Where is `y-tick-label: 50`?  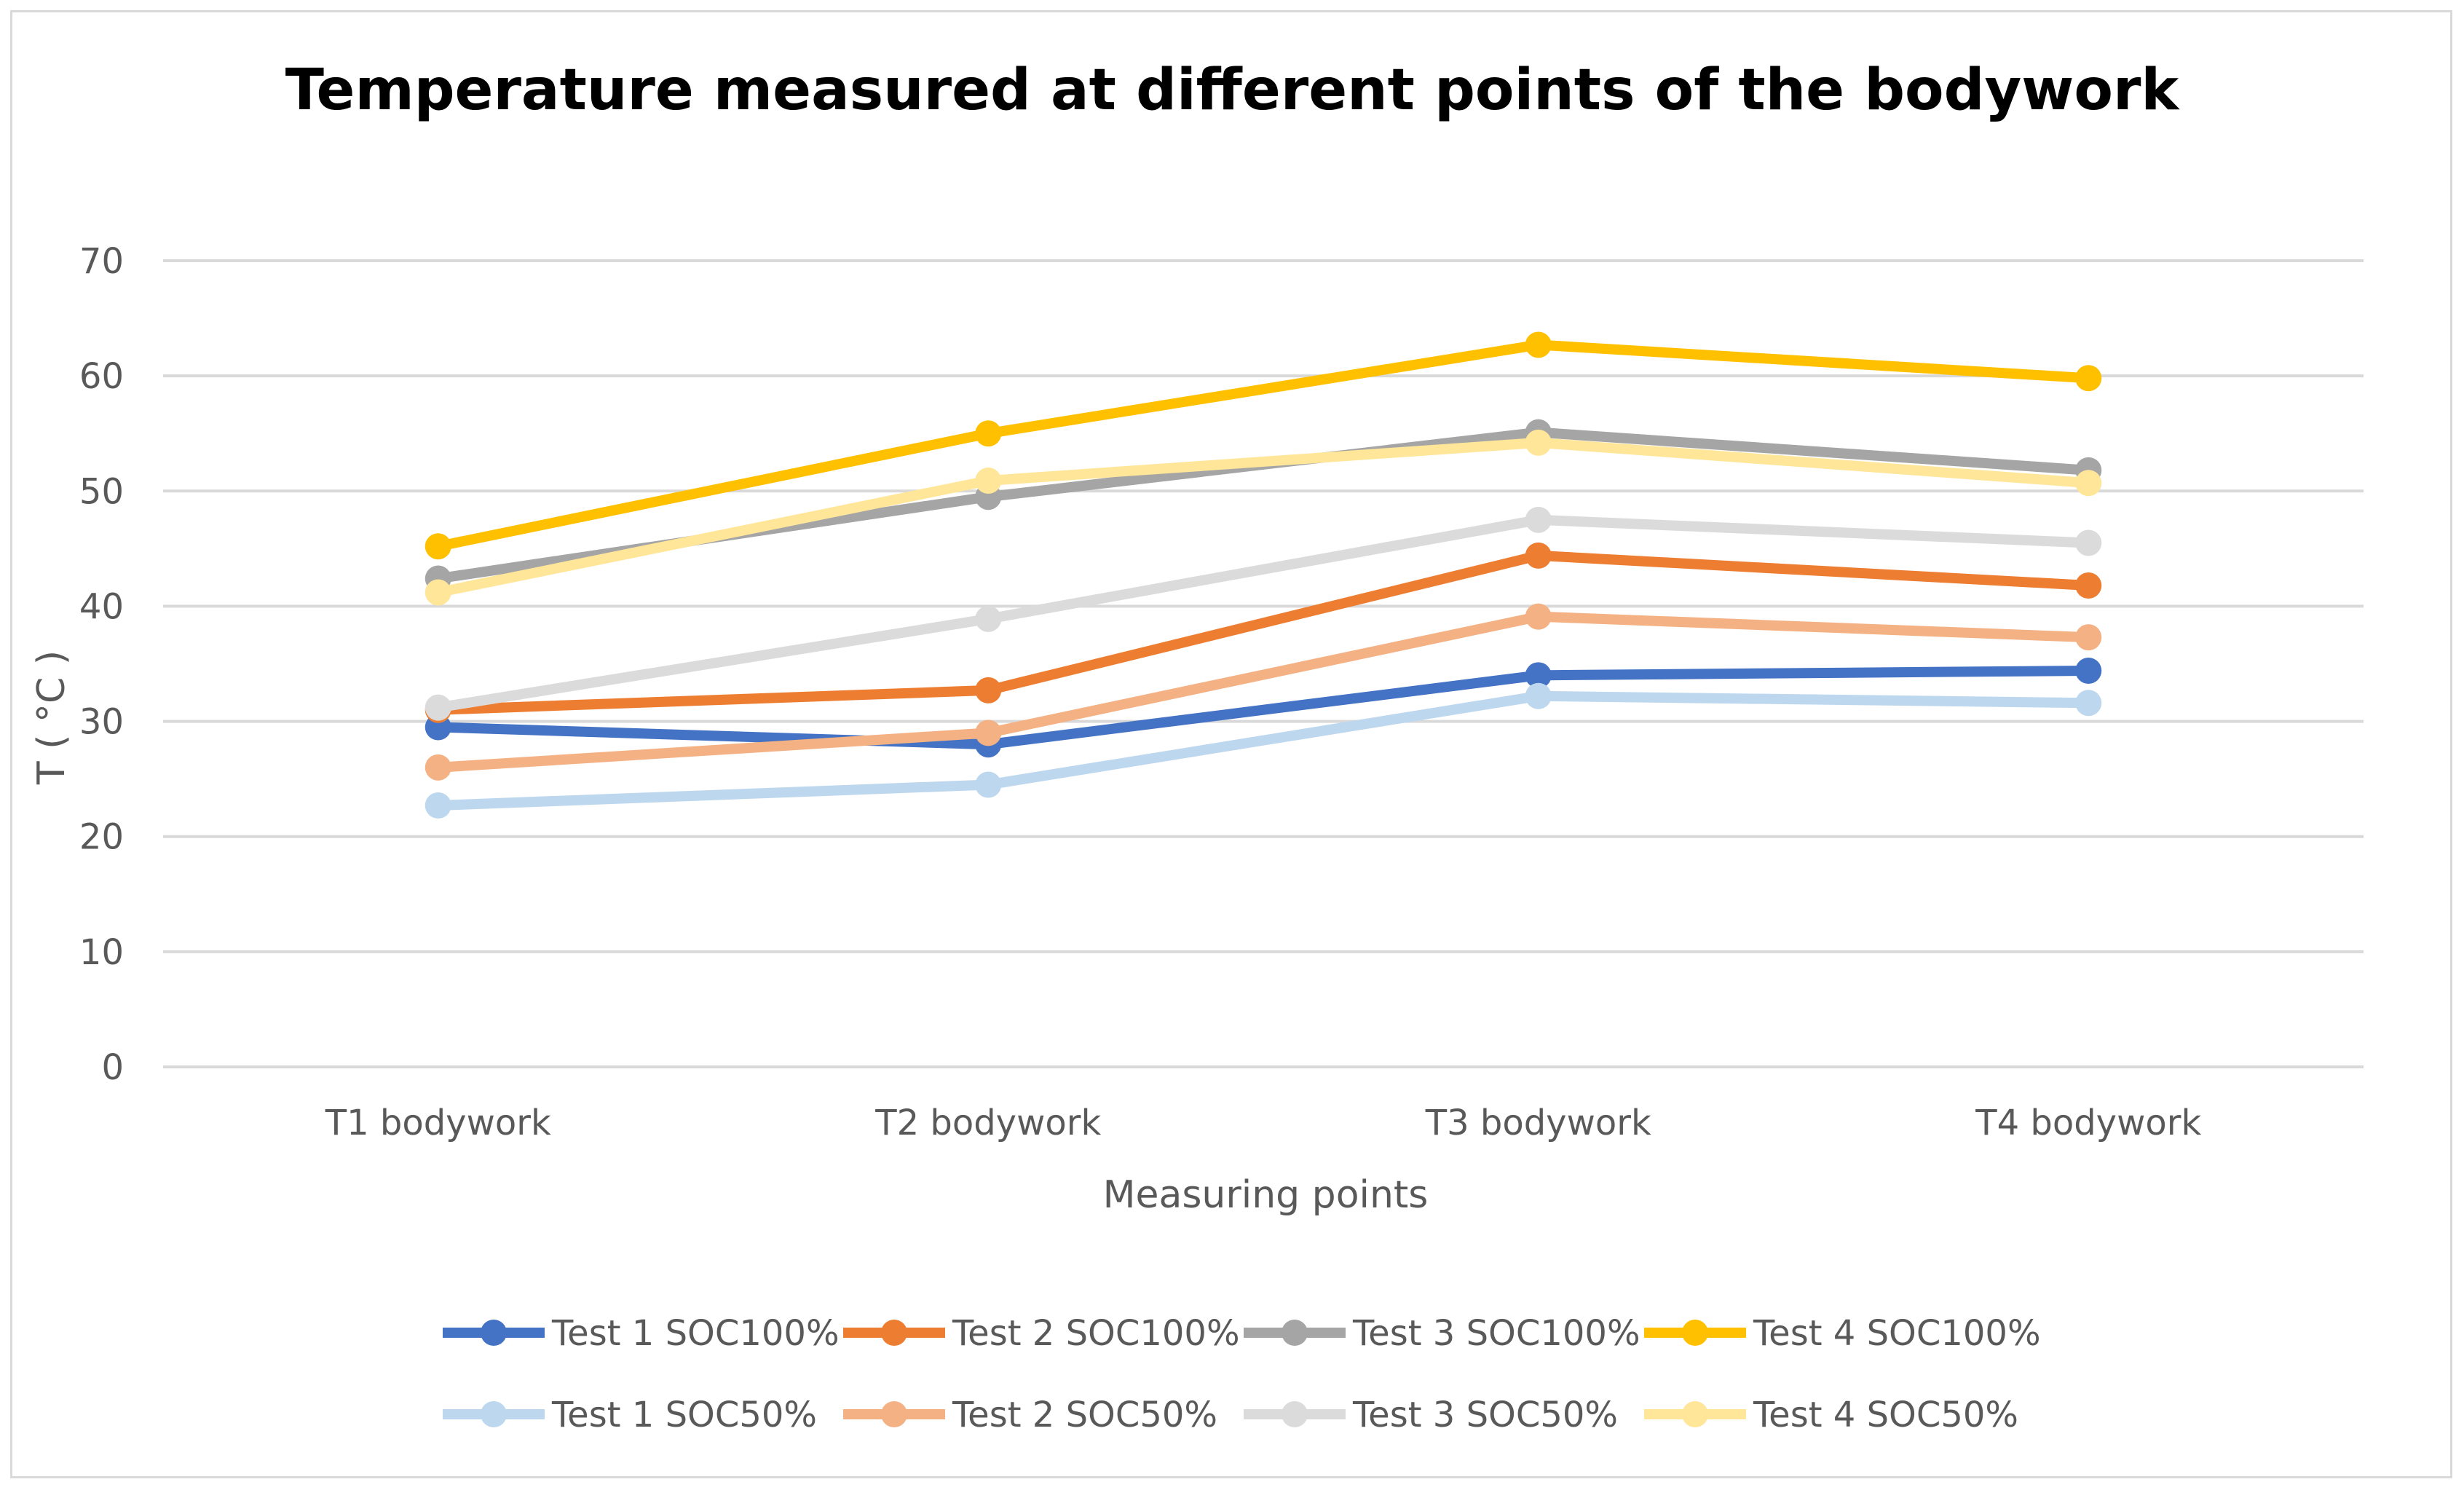 y-tick-label: 50 is located at coordinates (102, 491).